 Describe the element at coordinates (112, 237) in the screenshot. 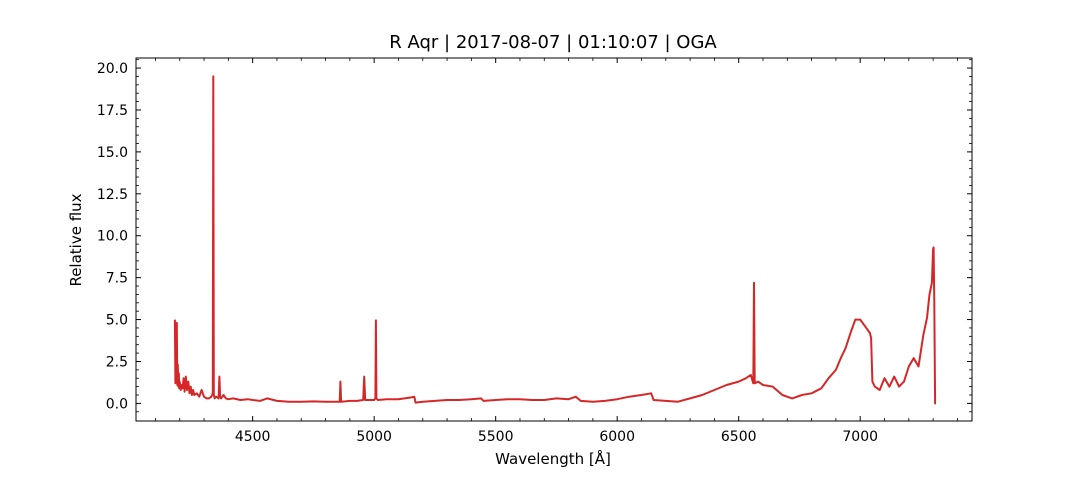

I see `y-tick-label: 10.0` at that location.